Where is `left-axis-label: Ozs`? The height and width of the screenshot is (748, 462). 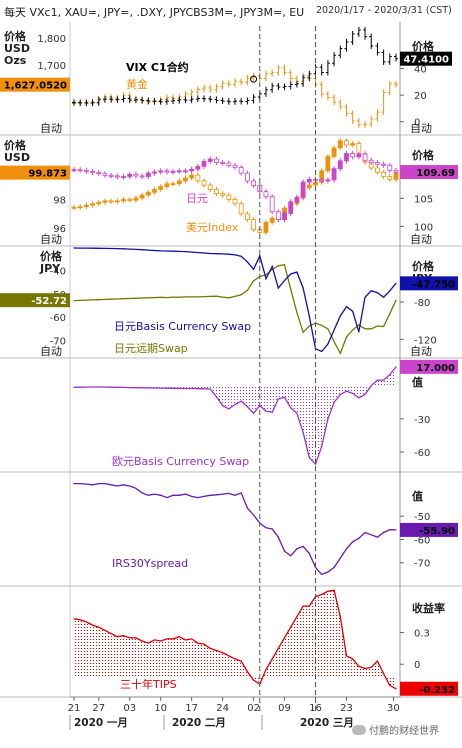
left-axis-label: Ozs is located at coordinates (15, 60).